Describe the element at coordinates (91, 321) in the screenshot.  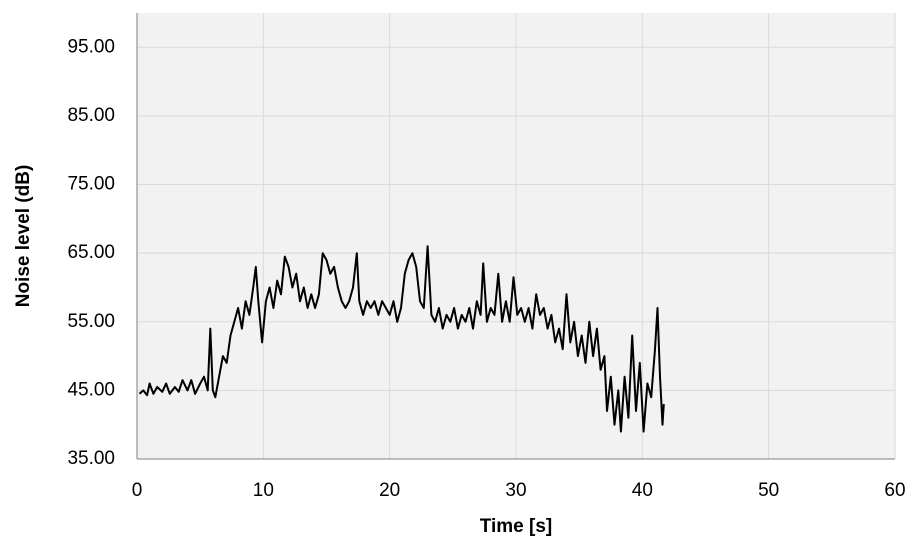
I see `y-tick-label: 55.00` at that location.